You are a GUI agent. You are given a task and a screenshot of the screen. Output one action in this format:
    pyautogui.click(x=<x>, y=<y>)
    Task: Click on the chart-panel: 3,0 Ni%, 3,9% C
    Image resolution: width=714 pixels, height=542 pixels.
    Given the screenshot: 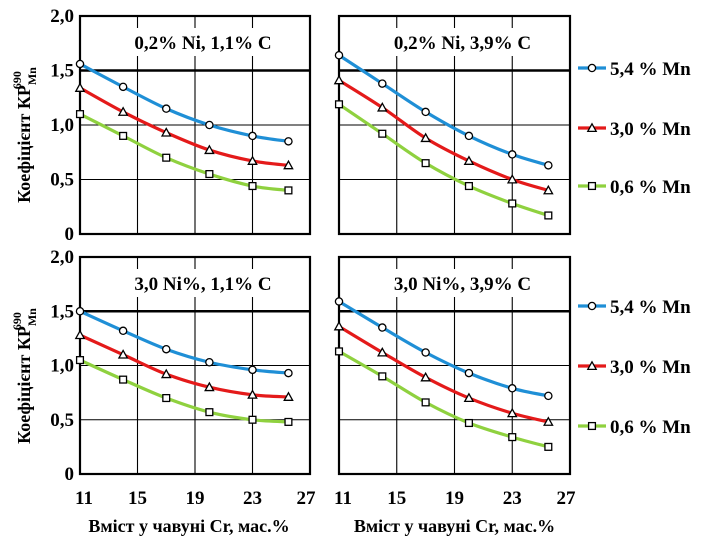 What is the action you would take?
    pyautogui.click(x=452, y=365)
    